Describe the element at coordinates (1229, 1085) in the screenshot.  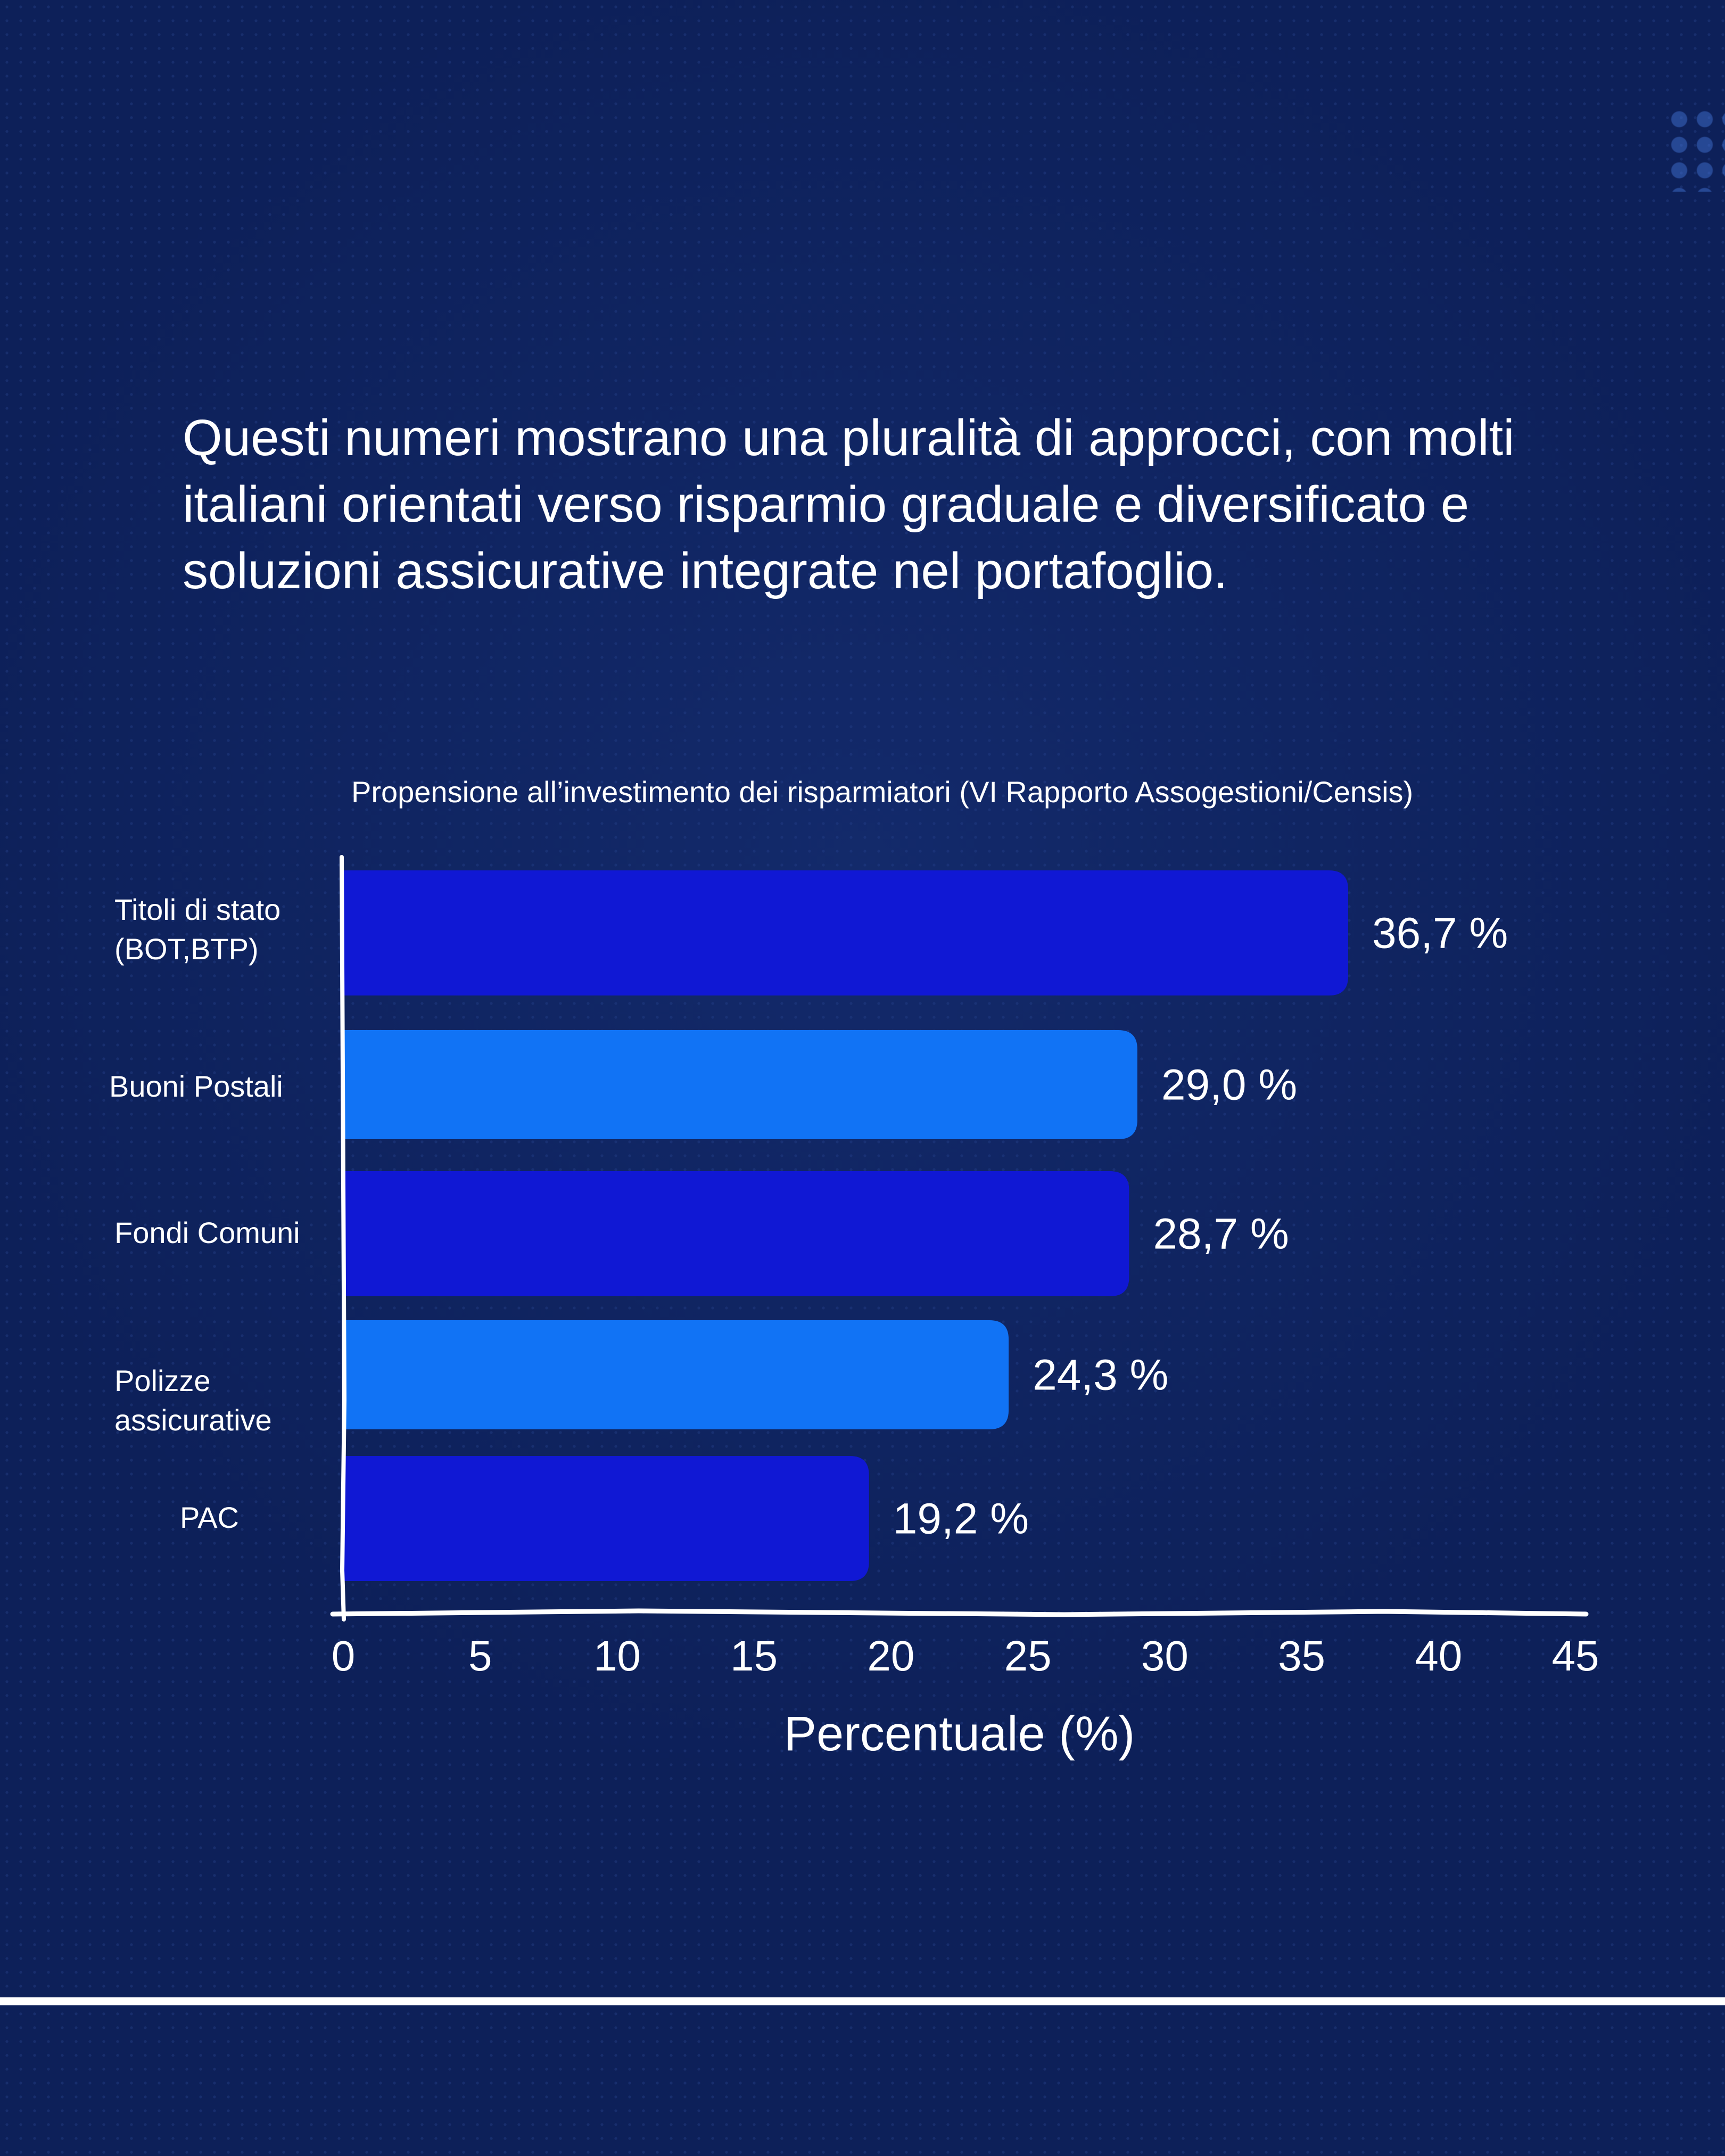
I see `bar-value-label: 29,0 %` at that location.